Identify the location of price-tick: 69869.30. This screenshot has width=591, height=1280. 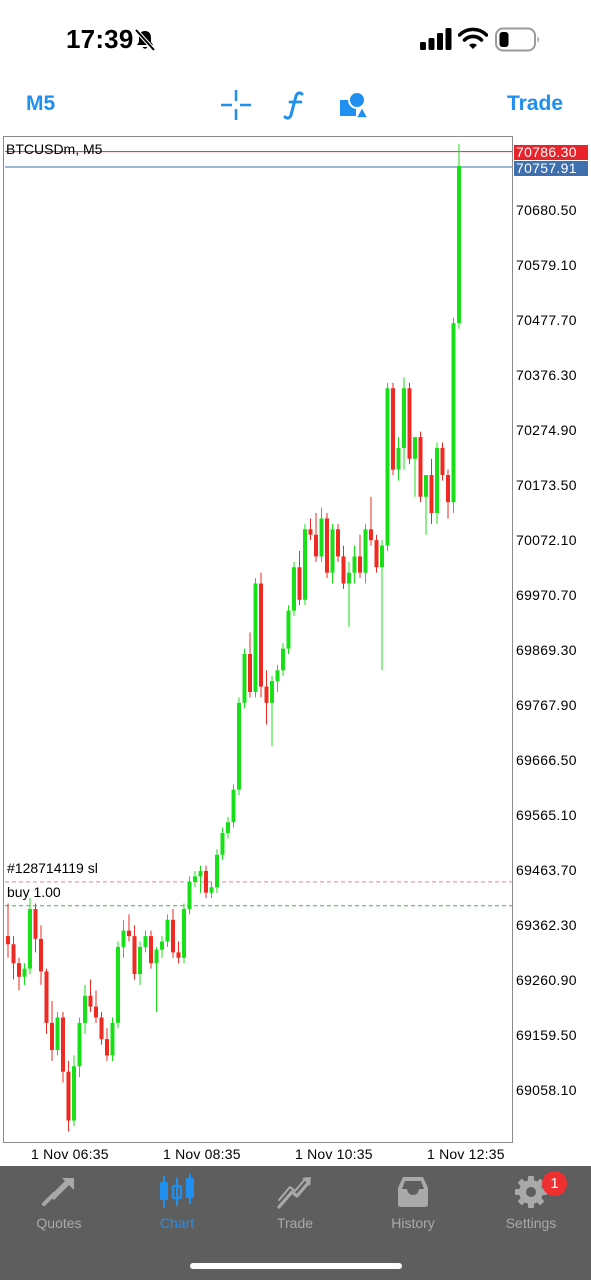
(546, 650).